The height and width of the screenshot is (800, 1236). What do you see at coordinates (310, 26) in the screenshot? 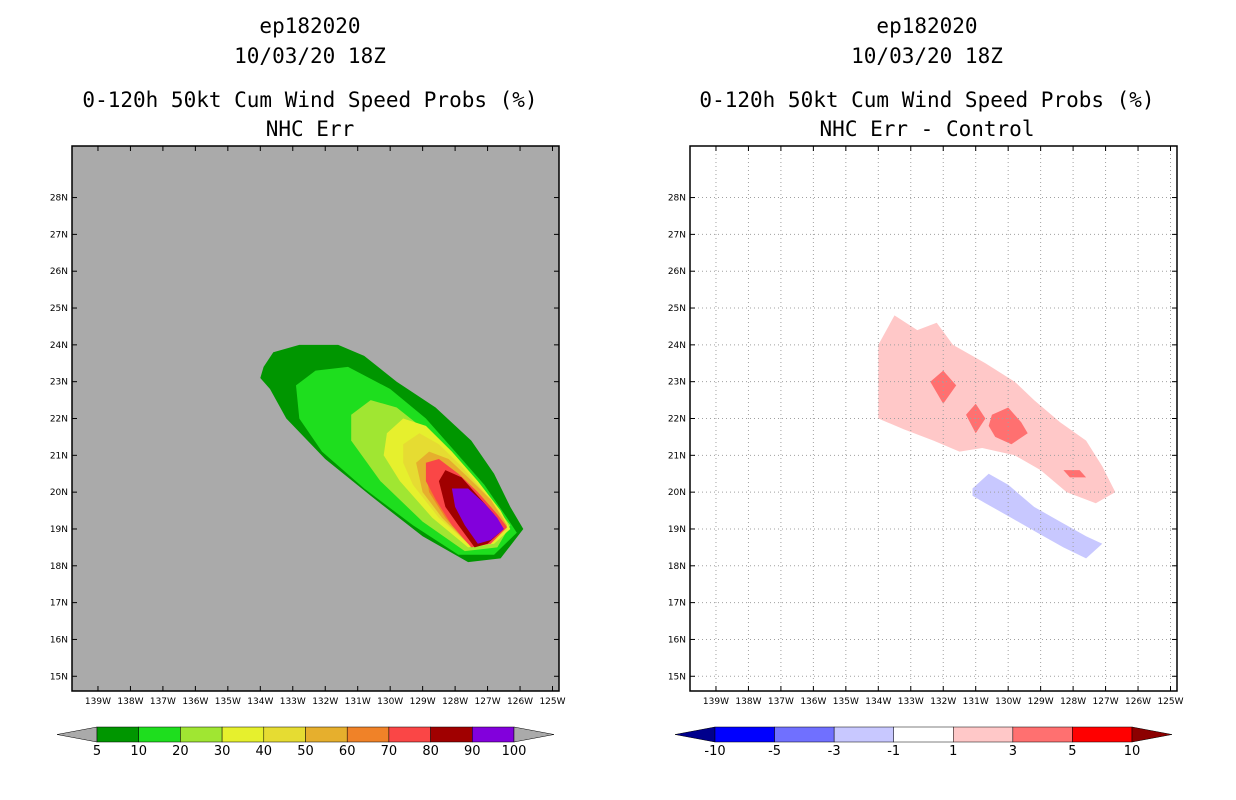
I see `left-storm-id: ep182020` at bounding box center [310, 26].